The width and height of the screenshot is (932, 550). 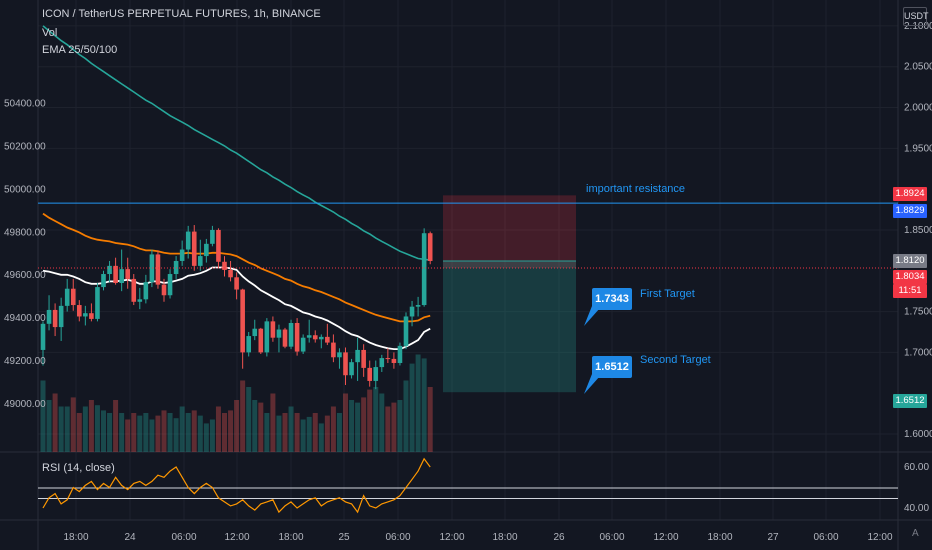 What do you see at coordinates (910, 211) in the screenshot?
I see `price-tag: 1.8829` at bounding box center [910, 211].